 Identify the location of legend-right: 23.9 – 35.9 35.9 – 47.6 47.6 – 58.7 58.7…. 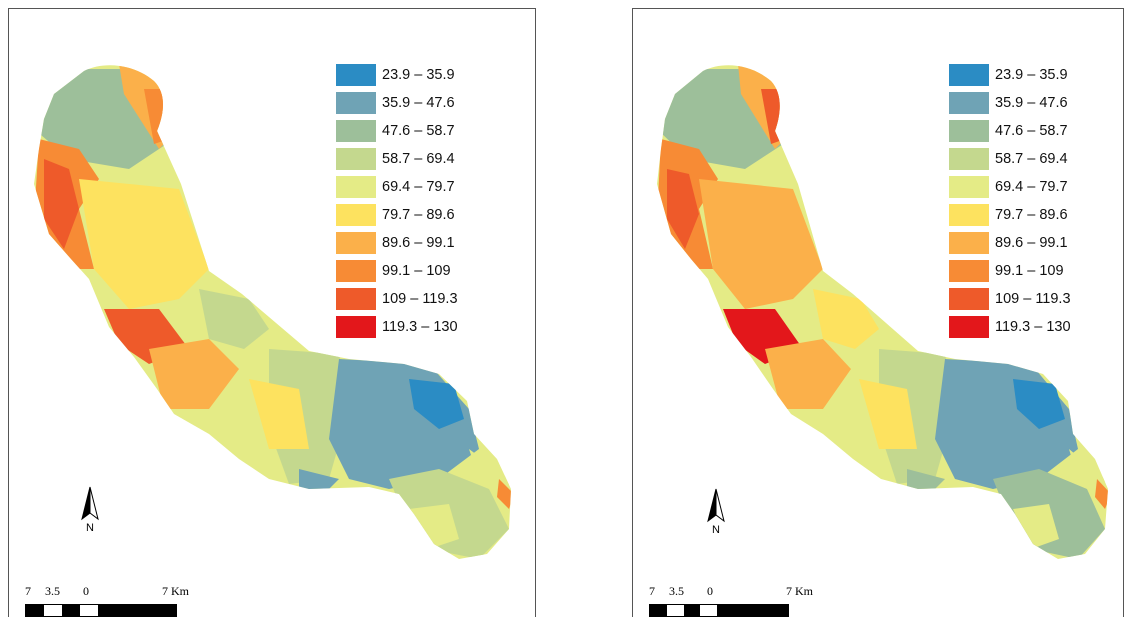
(1010, 201).